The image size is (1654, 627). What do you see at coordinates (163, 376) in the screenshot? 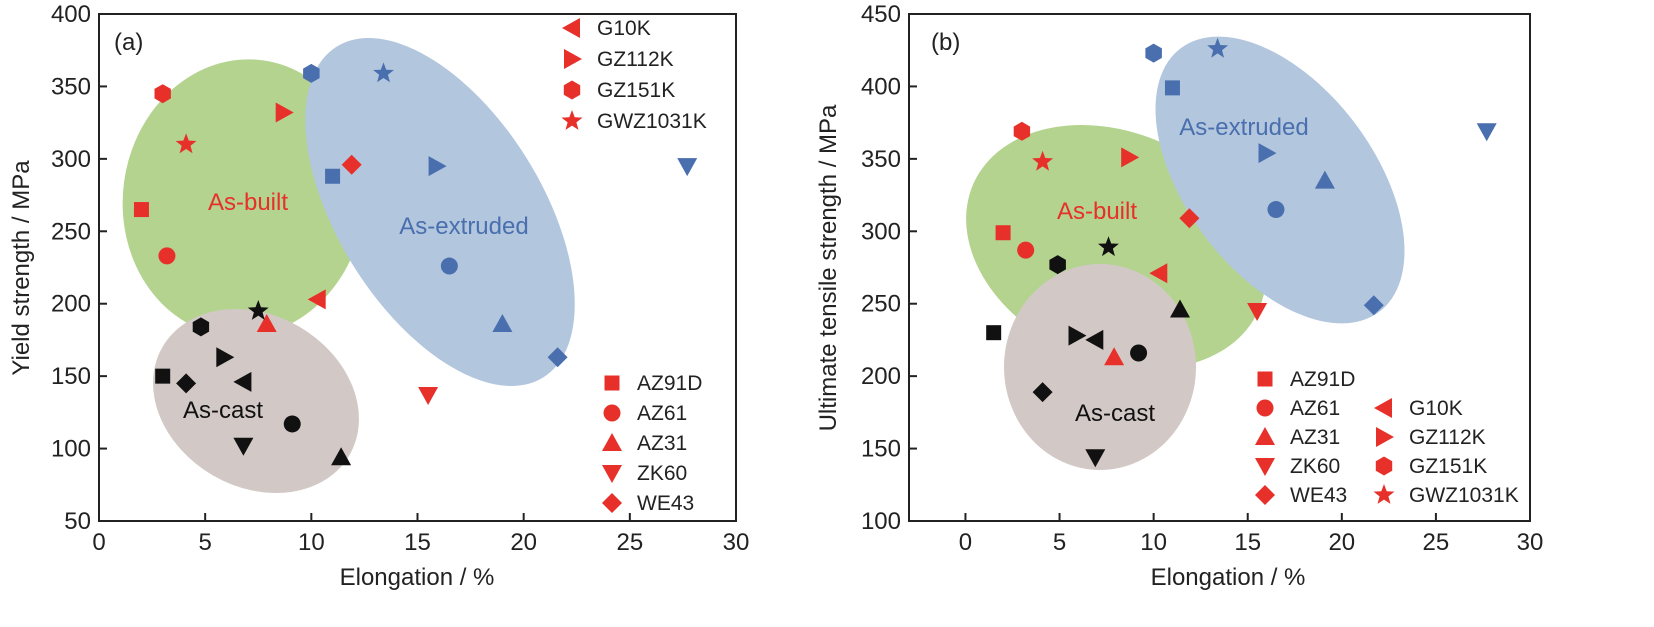
I see `data-point-az91d-as-cast` at bounding box center [163, 376].